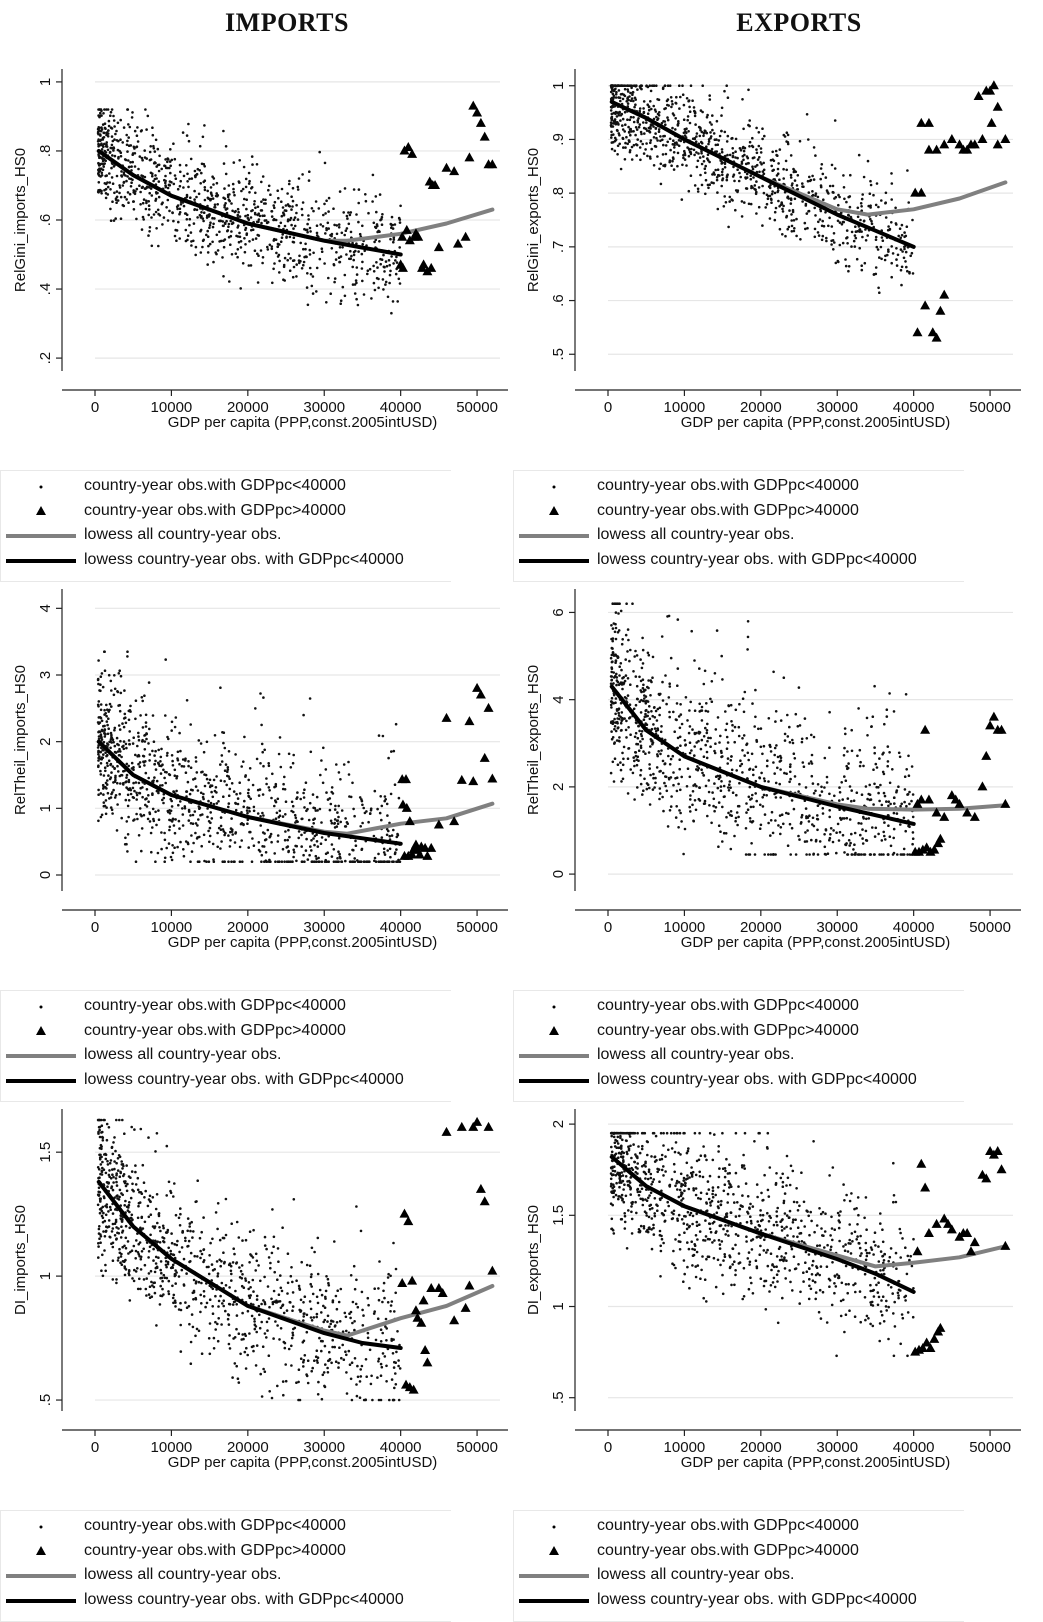 This screenshot has width=1043, height=1622. What do you see at coordinates (739, 1032) in the screenshot?
I see `legend-item: country-year obs.with GDPpc>40000` at bounding box center [739, 1032].